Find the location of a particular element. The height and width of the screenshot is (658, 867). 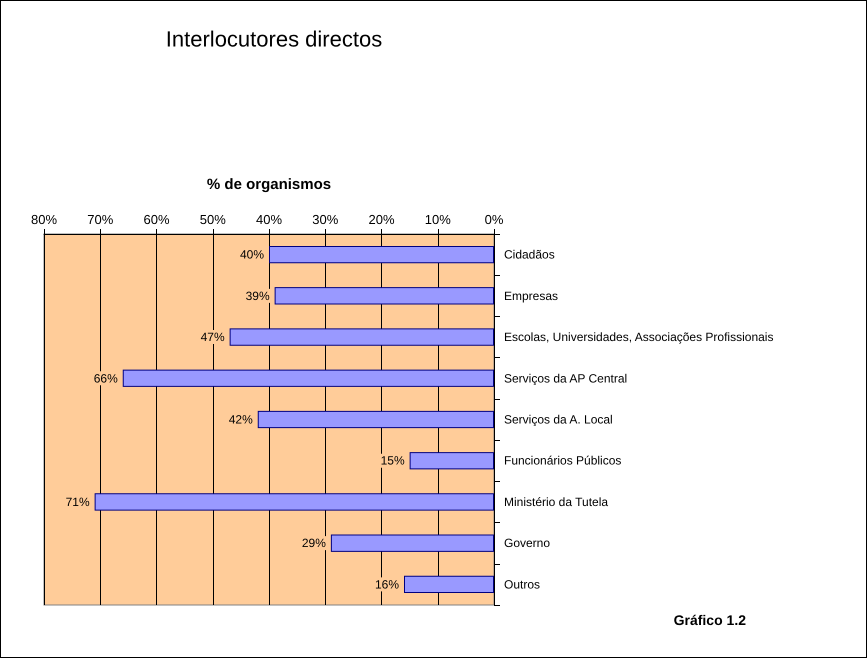

y-tick-label: Governo is located at coordinates (527, 543).